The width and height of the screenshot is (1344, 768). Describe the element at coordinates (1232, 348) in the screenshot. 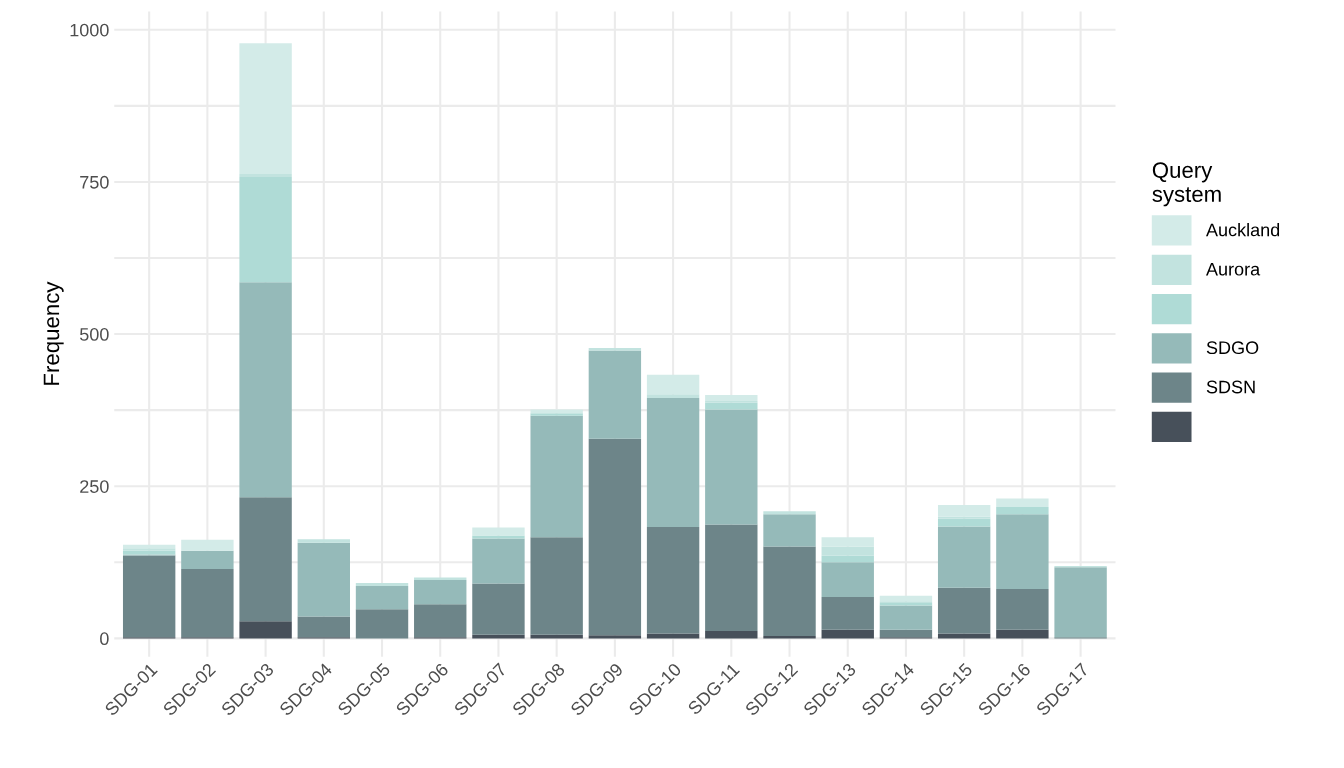

I see `legend-label: SDGO` at that location.